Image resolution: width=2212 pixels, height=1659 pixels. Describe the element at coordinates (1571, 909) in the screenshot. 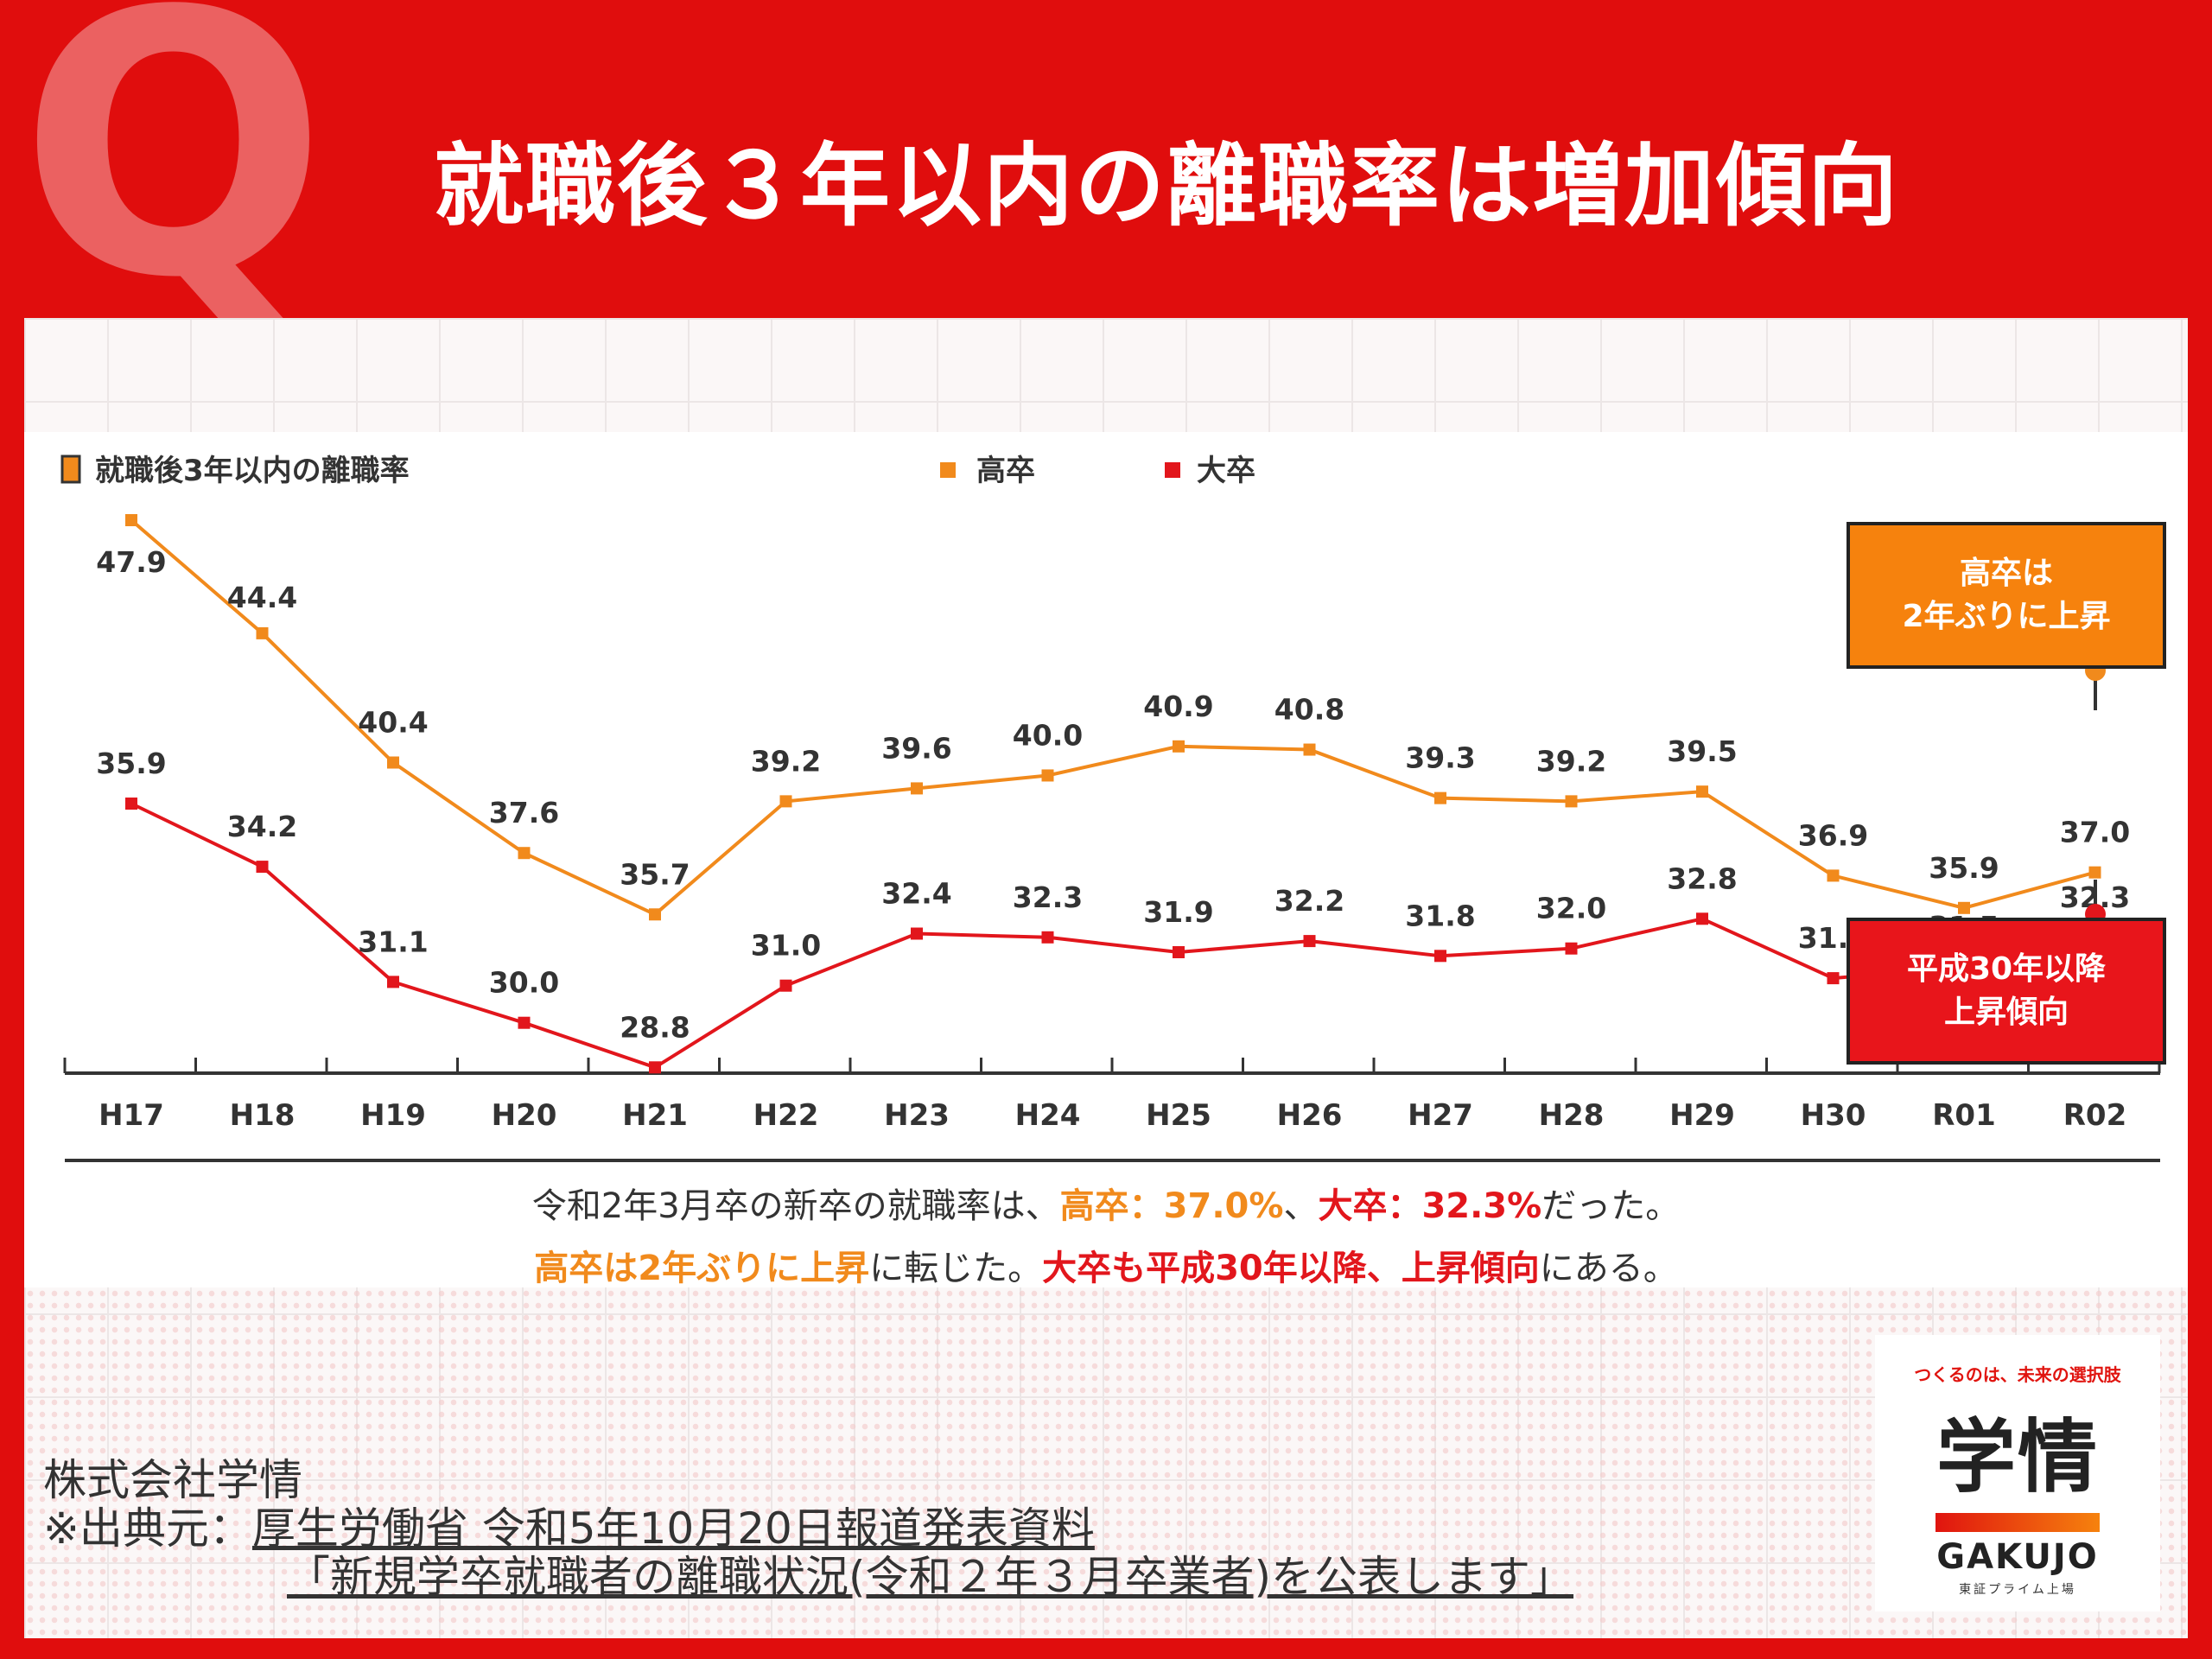

I see `university-data-label: 32.0` at that location.